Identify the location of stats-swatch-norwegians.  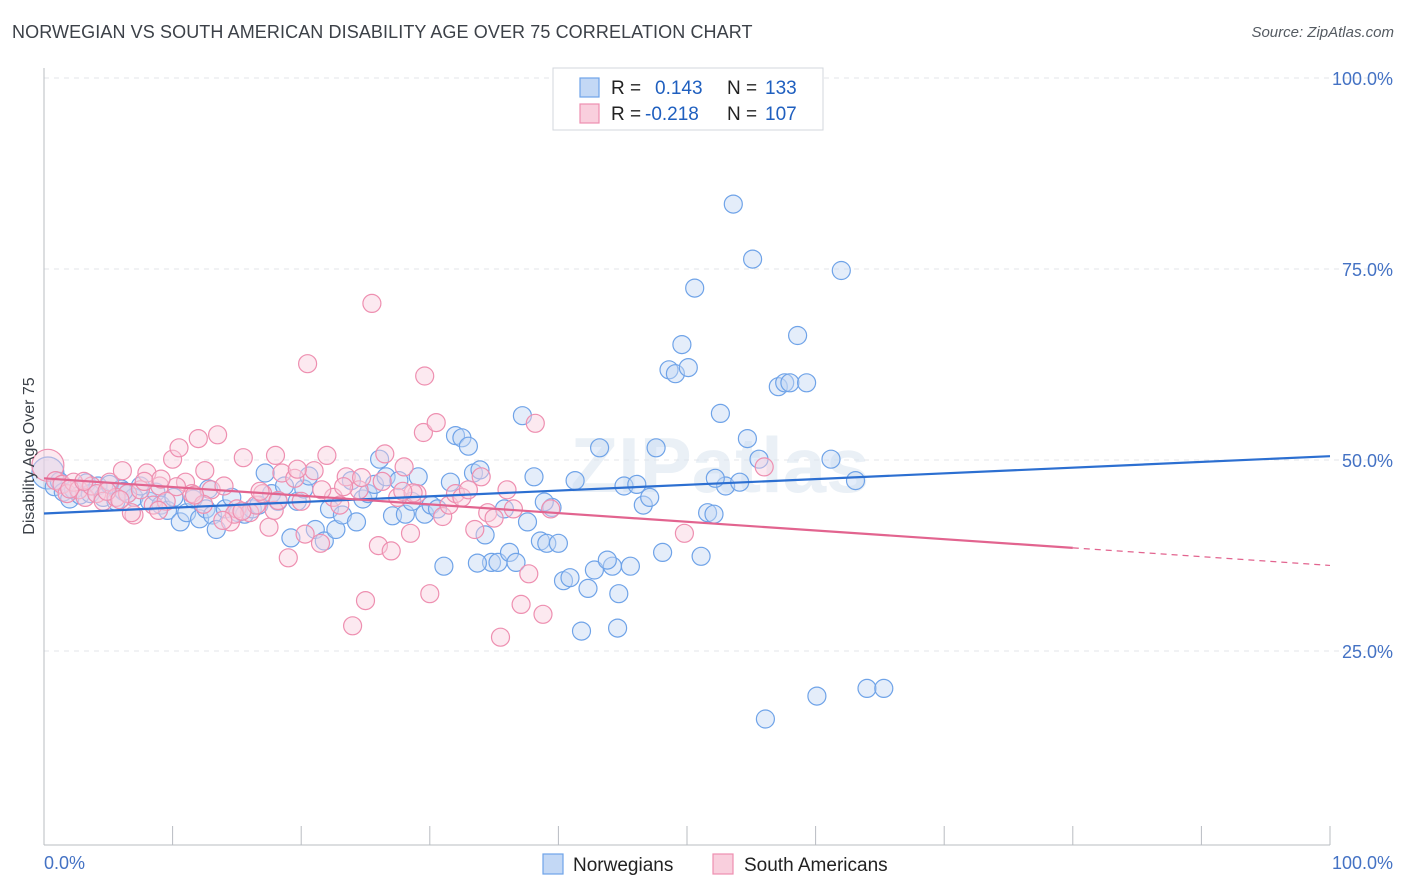
(589, 87).